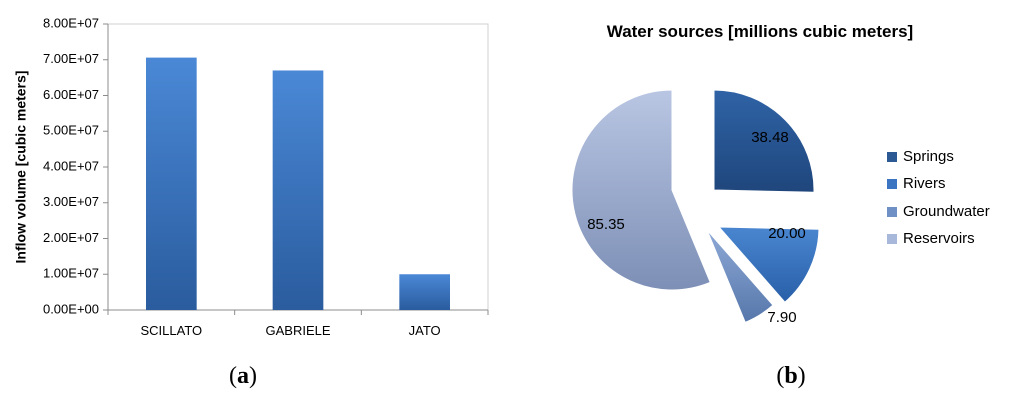 The height and width of the screenshot is (404, 1024). Describe the element at coordinates (939, 238) in the screenshot. I see `legend-label-reservoirs: Reservoirs` at that location.